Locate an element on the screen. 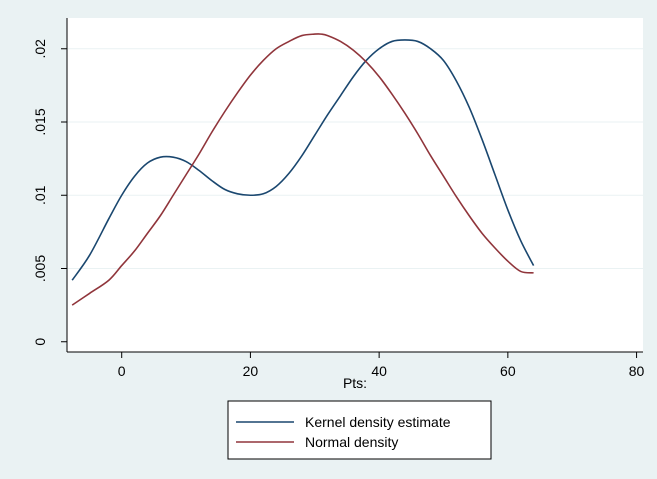  x-tick-label: 20 is located at coordinates (251, 371).